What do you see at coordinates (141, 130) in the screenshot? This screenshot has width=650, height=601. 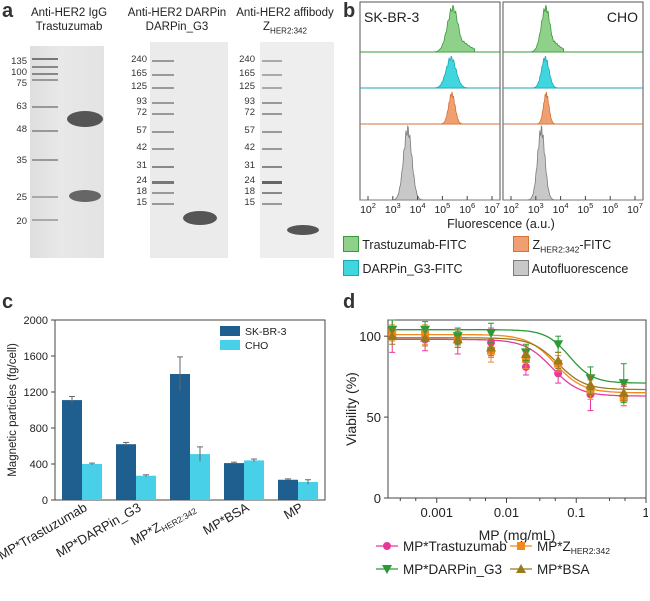 I see `gel2-marker: 57` at bounding box center [141, 130].